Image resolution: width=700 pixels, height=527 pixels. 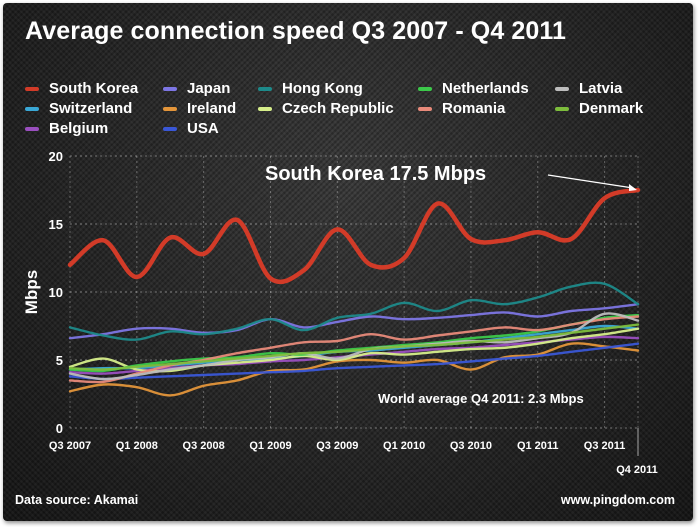 I want to click on legend-label: Switzerland, so click(x=91, y=108).